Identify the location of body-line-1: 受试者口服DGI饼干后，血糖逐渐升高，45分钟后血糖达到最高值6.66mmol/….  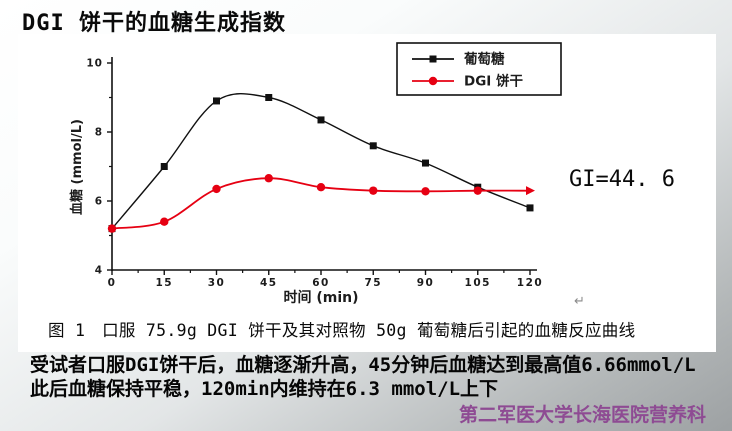
(363, 365).